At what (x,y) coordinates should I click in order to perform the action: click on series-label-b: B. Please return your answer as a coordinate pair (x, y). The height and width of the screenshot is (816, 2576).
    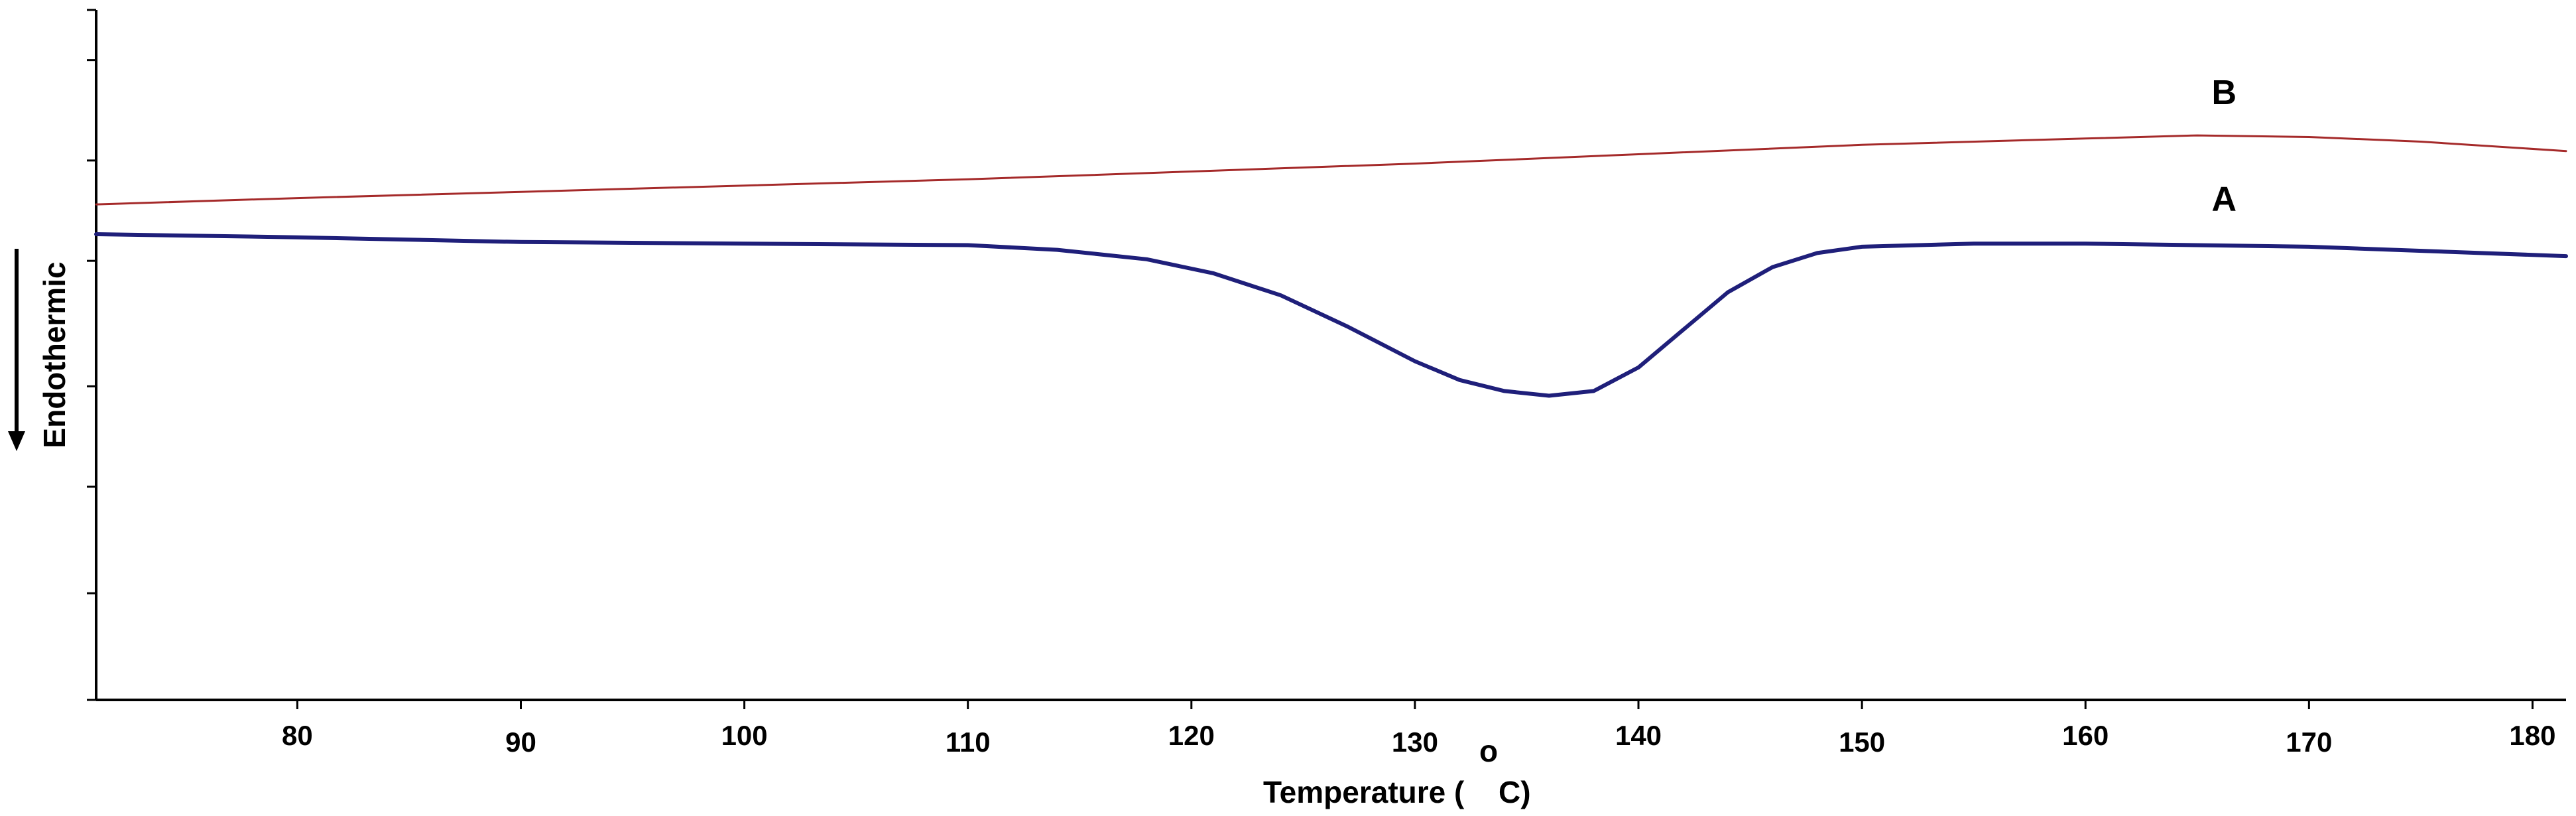
    Looking at the image, I should click on (2224, 93).